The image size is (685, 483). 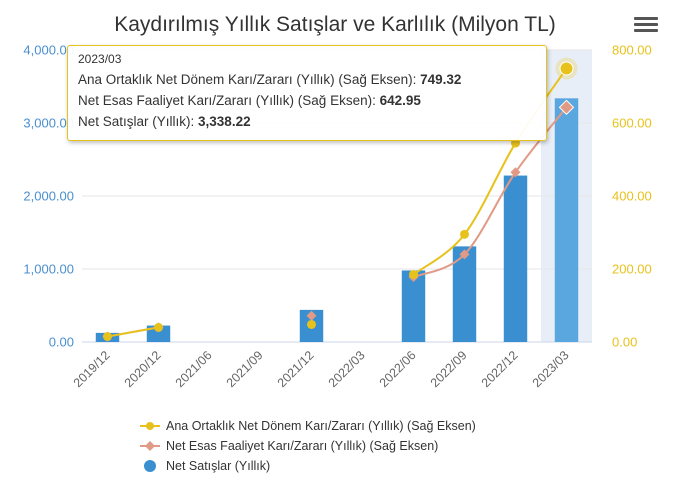 What do you see at coordinates (347, 369) in the screenshot?
I see `x-axis-tick-label: 2022/03` at bounding box center [347, 369].